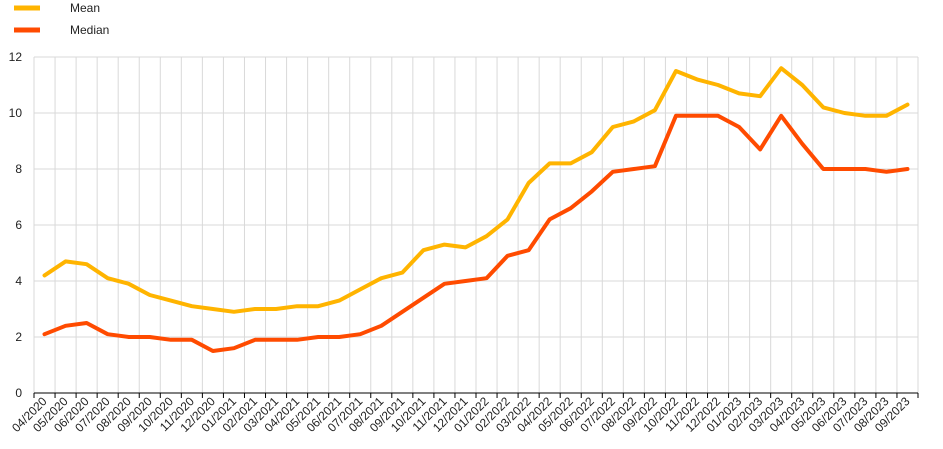  What do you see at coordinates (18, 393) in the screenshot?
I see `y-tick-label: 0` at bounding box center [18, 393].